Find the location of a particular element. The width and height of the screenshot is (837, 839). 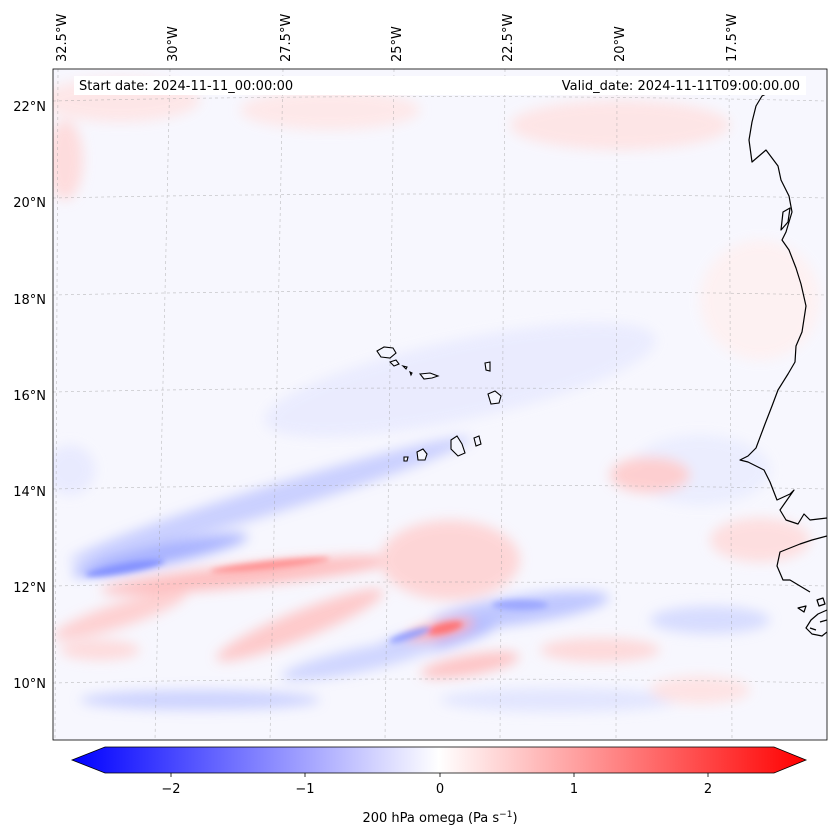

lon-label: 25°W is located at coordinates (397, 44).